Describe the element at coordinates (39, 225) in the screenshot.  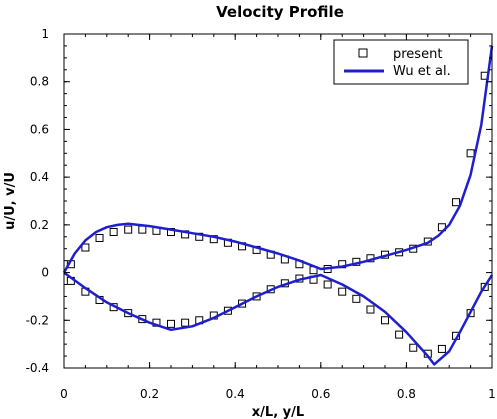
I see `y-tick-label: 0.2` at that location.